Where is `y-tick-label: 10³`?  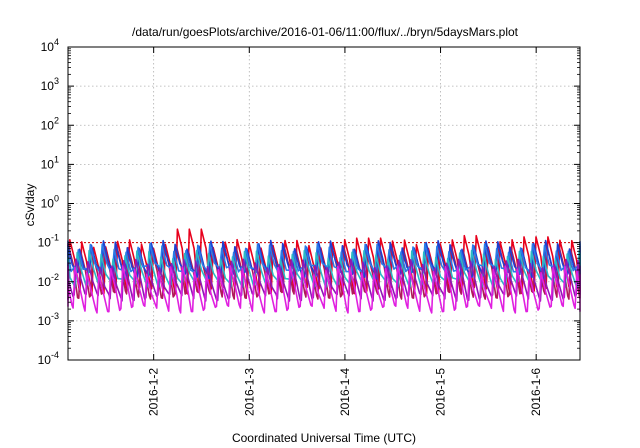 y-tick-label: 10³ is located at coordinates (50, 84).